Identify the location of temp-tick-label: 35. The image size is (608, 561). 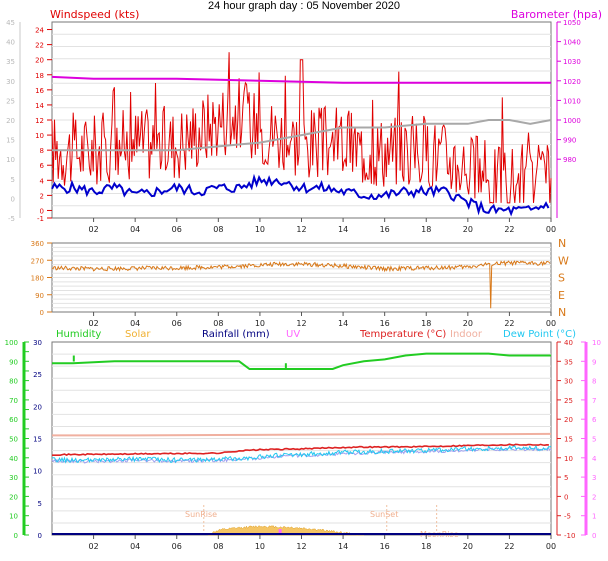
(568, 362).